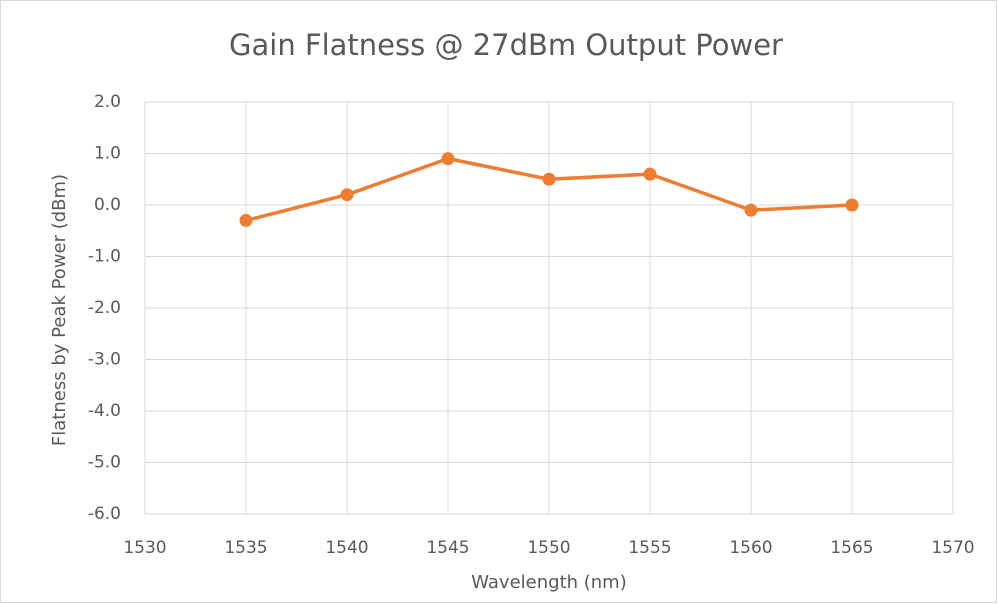  Describe the element at coordinates (851, 548) in the screenshot. I see `x-tick-label: 1565` at that location.